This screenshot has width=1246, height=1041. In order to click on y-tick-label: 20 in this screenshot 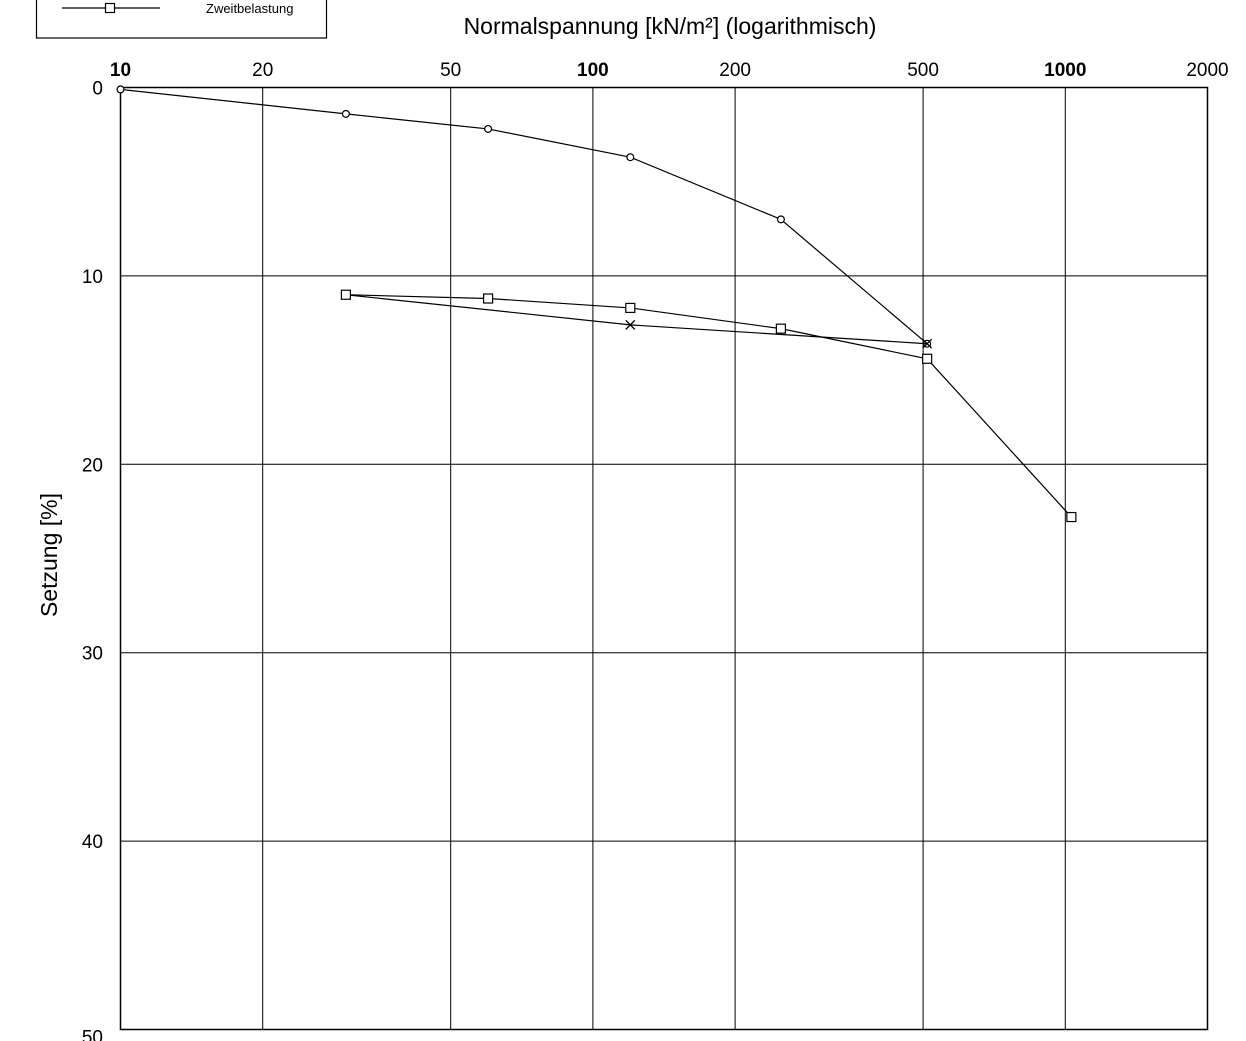, I will do `click(92, 465)`.